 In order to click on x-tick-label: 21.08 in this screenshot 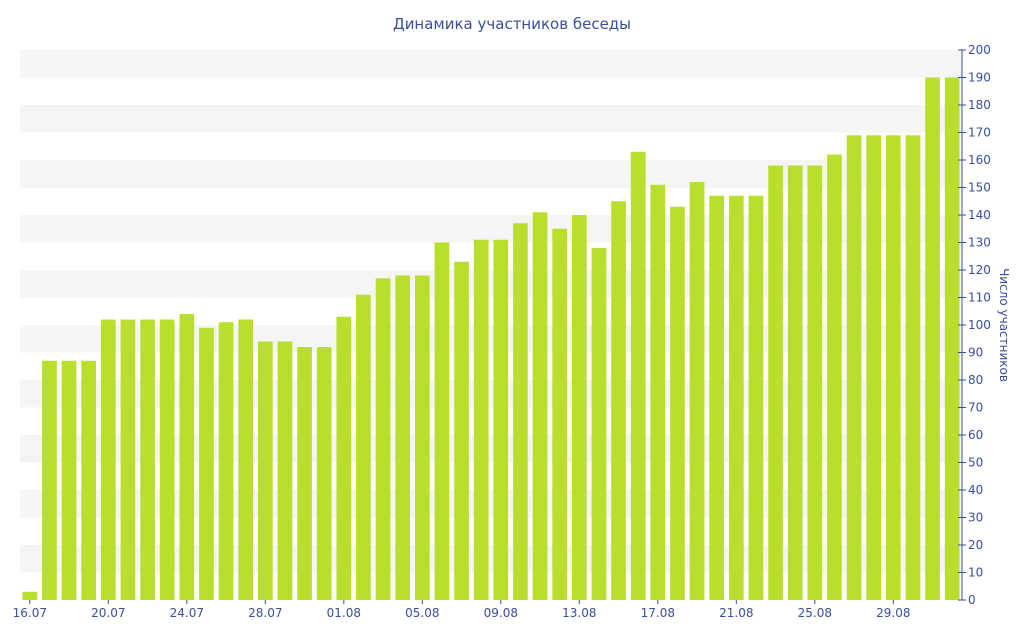, I will do `click(736, 613)`.